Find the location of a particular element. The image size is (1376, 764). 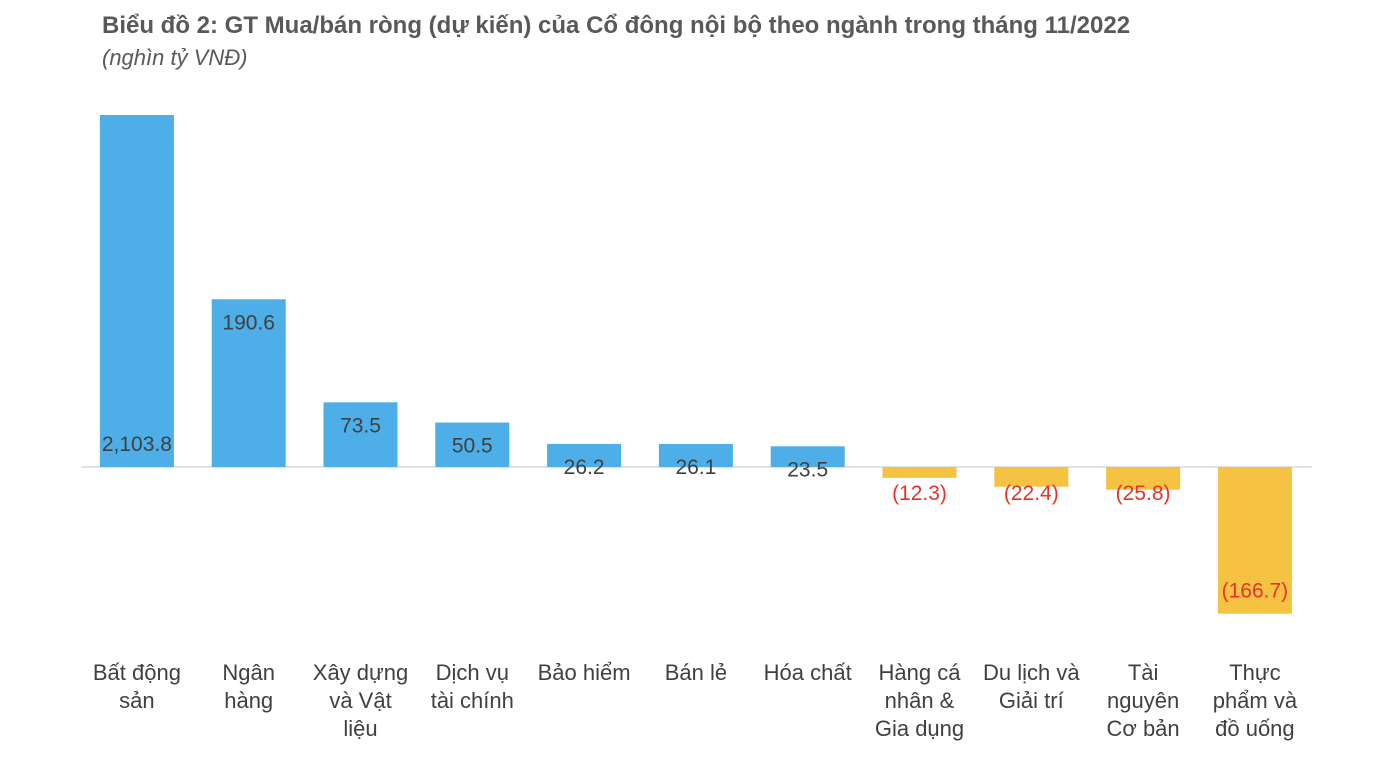

x-tick-label-5: Bán lẻ is located at coordinates (696, 672).